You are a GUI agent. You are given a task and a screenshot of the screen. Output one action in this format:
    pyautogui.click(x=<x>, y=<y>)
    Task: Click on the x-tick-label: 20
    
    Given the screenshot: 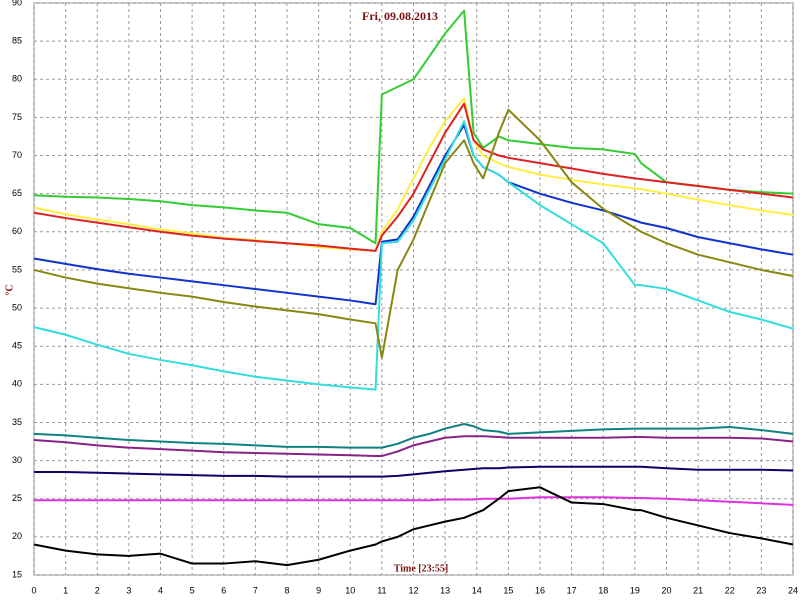 What is the action you would take?
    pyautogui.click(x=666, y=590)
    